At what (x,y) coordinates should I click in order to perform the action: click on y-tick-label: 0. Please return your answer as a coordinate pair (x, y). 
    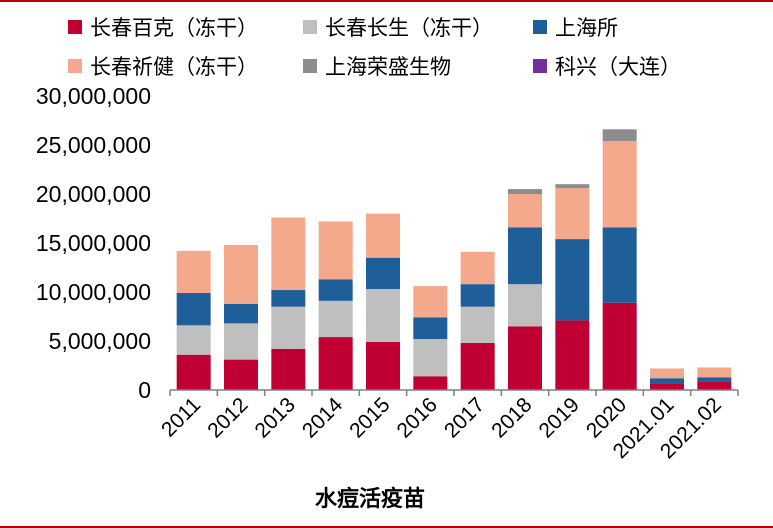
    Looking at the image, I should click on (144, 390).